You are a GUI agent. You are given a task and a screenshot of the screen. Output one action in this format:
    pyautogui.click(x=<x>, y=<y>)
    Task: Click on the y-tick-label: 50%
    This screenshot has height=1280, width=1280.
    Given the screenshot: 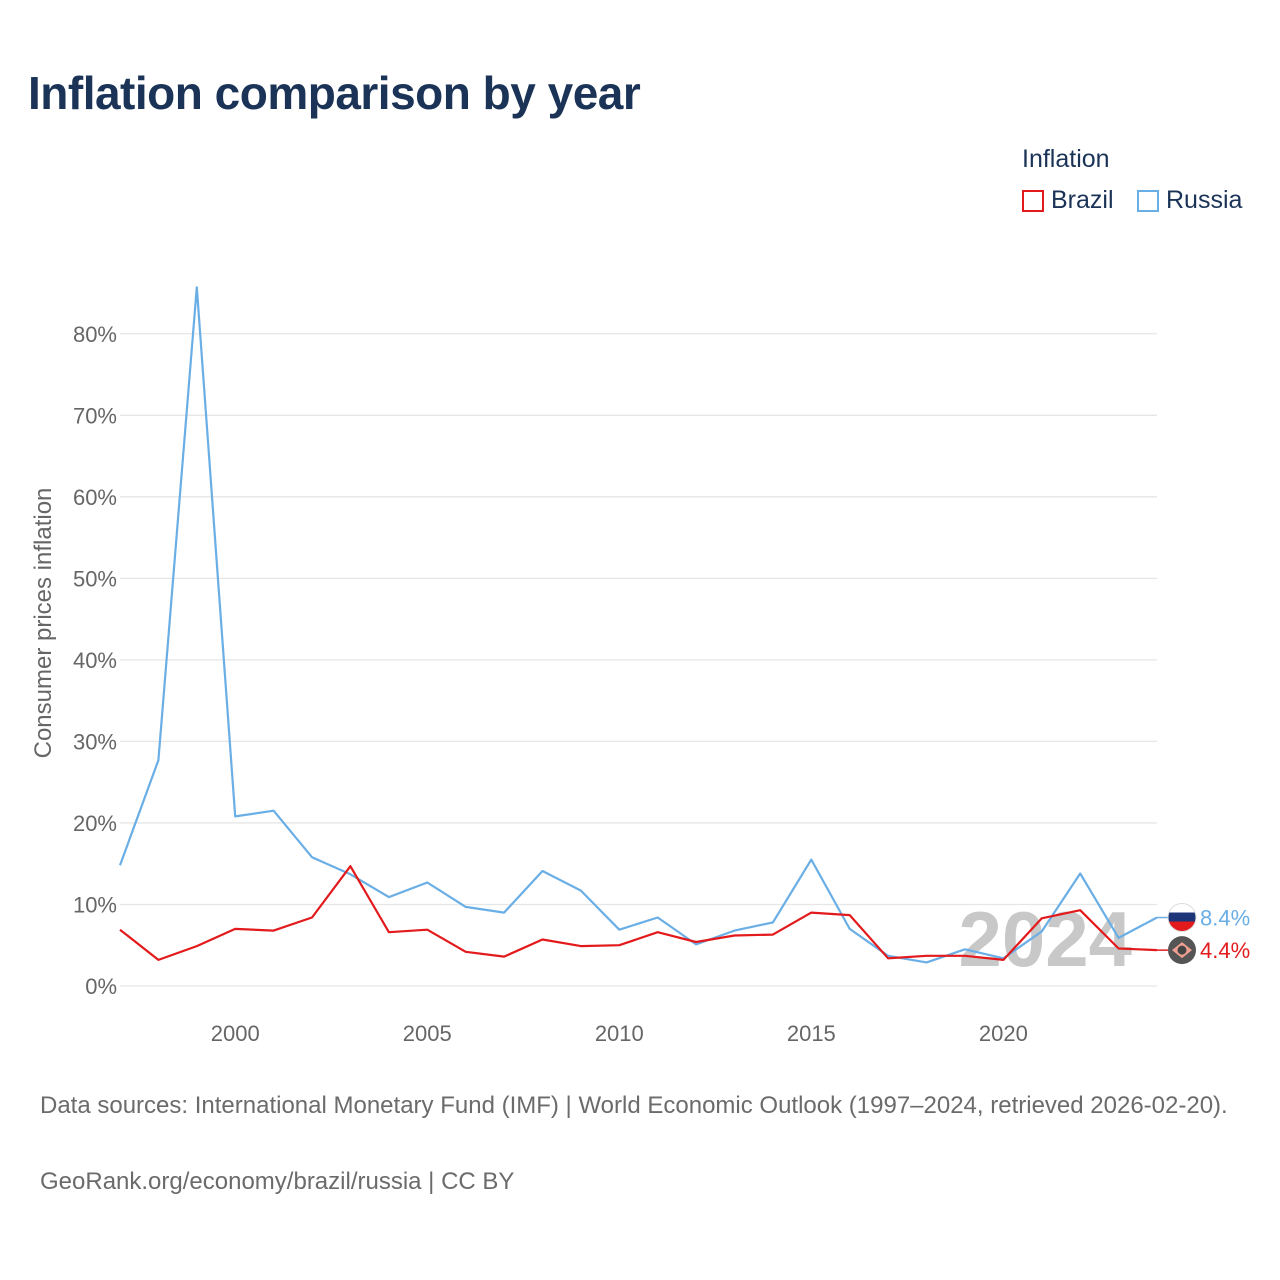 What is the action you would take?
    pyautogui.click(x=95, y=578)
    